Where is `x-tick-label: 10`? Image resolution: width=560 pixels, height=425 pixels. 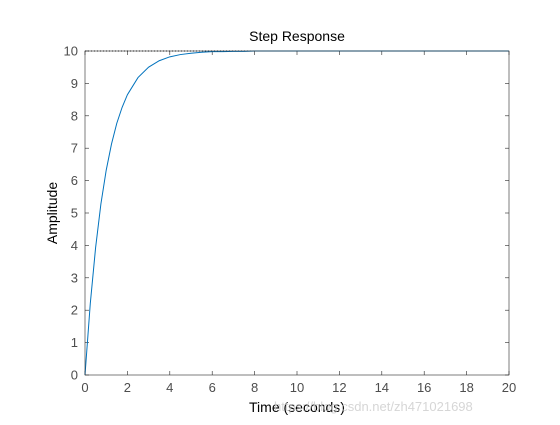 x-tick-label: 10 is located at coordinates (297, 387).